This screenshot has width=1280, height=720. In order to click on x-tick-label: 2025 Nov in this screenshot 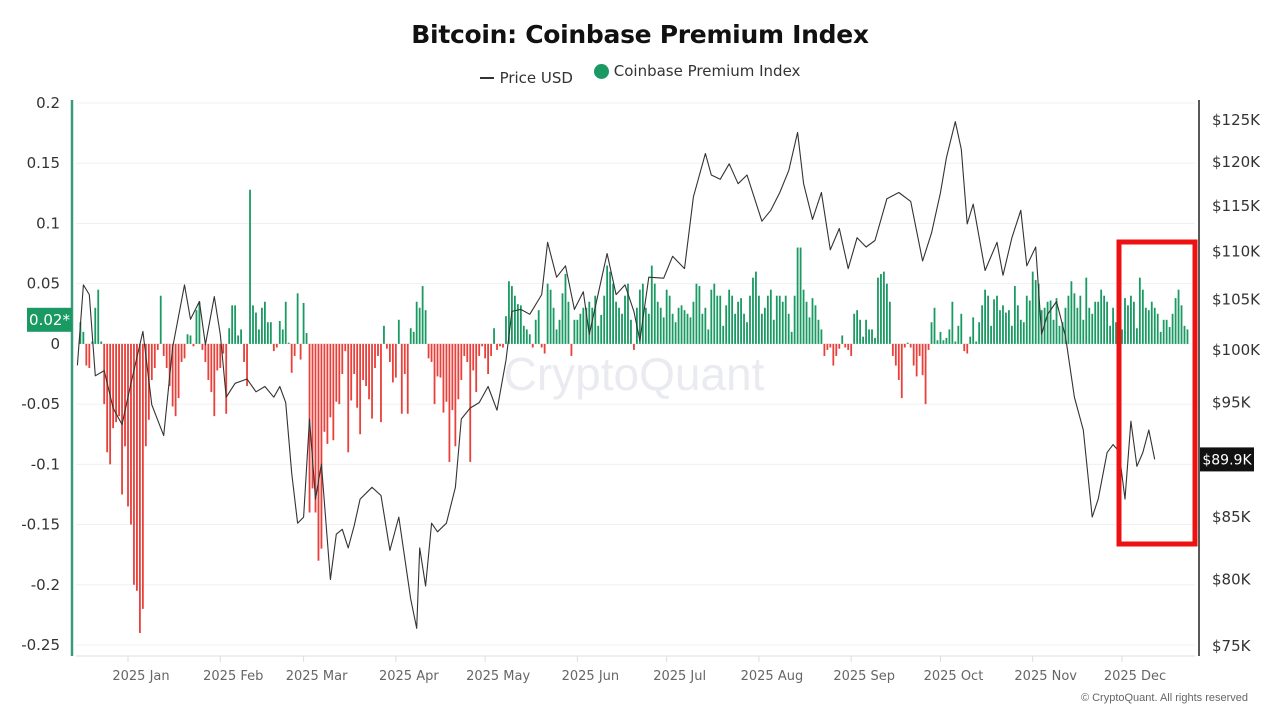, I will do `click(1045, 676)`.